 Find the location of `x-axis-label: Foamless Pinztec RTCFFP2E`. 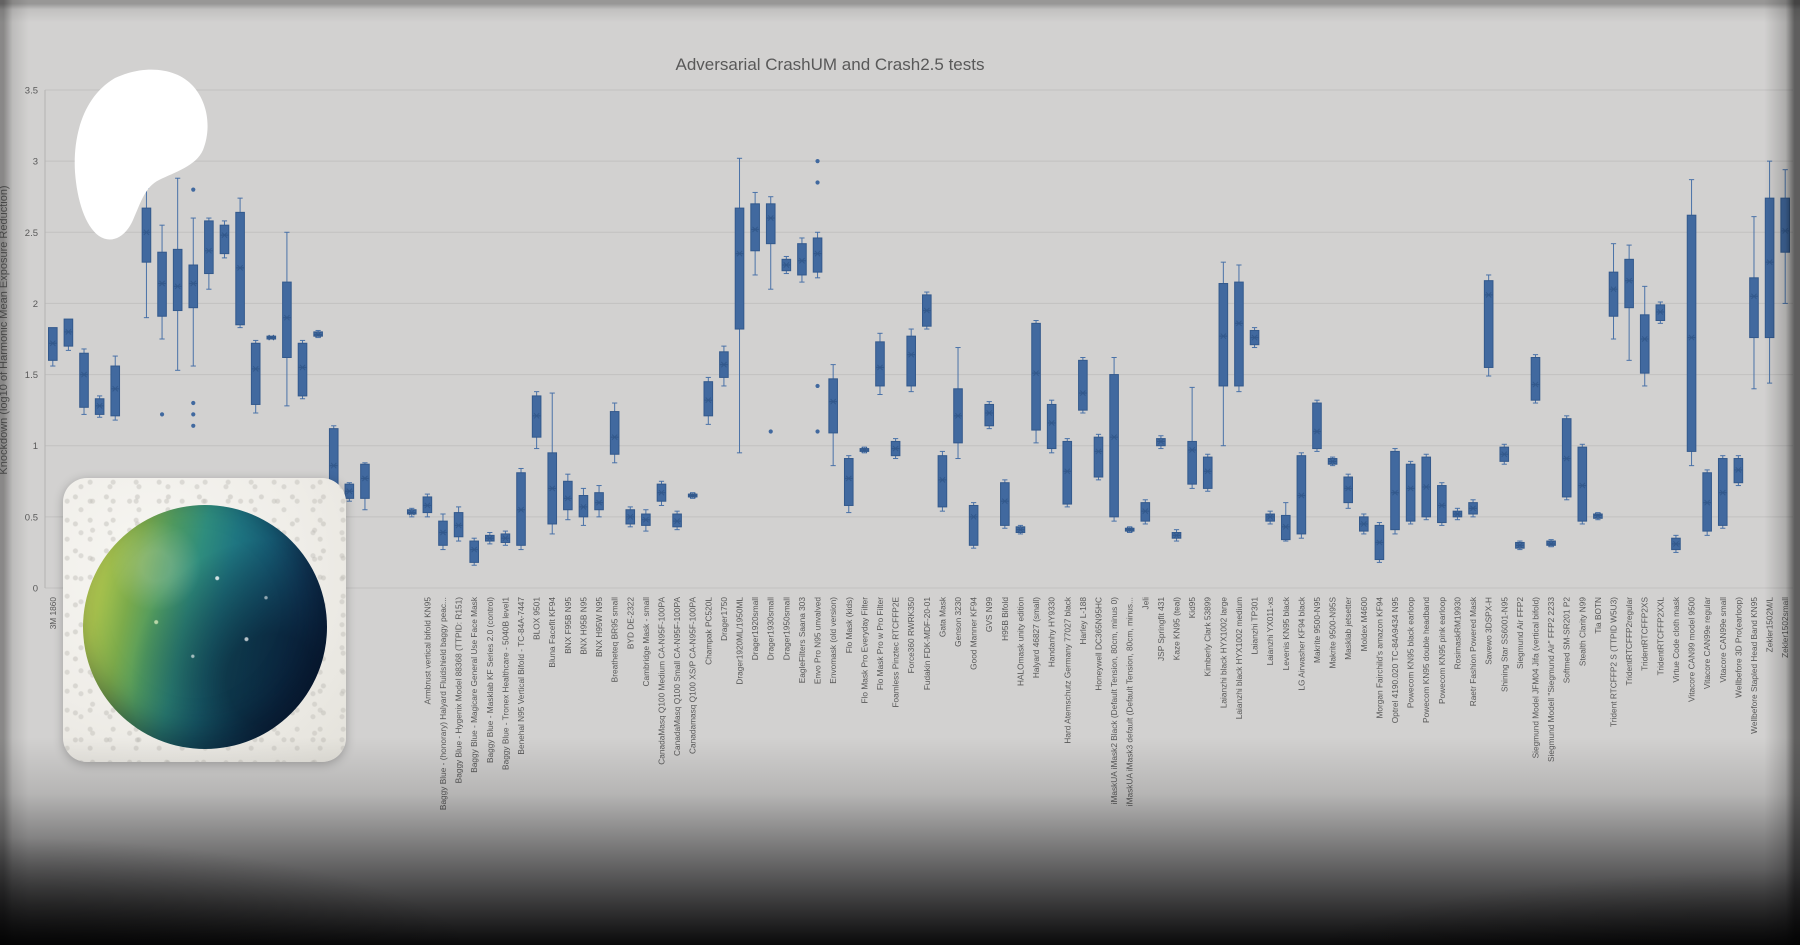

x-axis-label: Foamless Pinztec RTCFFP2E is located at coordinates (896, 652).